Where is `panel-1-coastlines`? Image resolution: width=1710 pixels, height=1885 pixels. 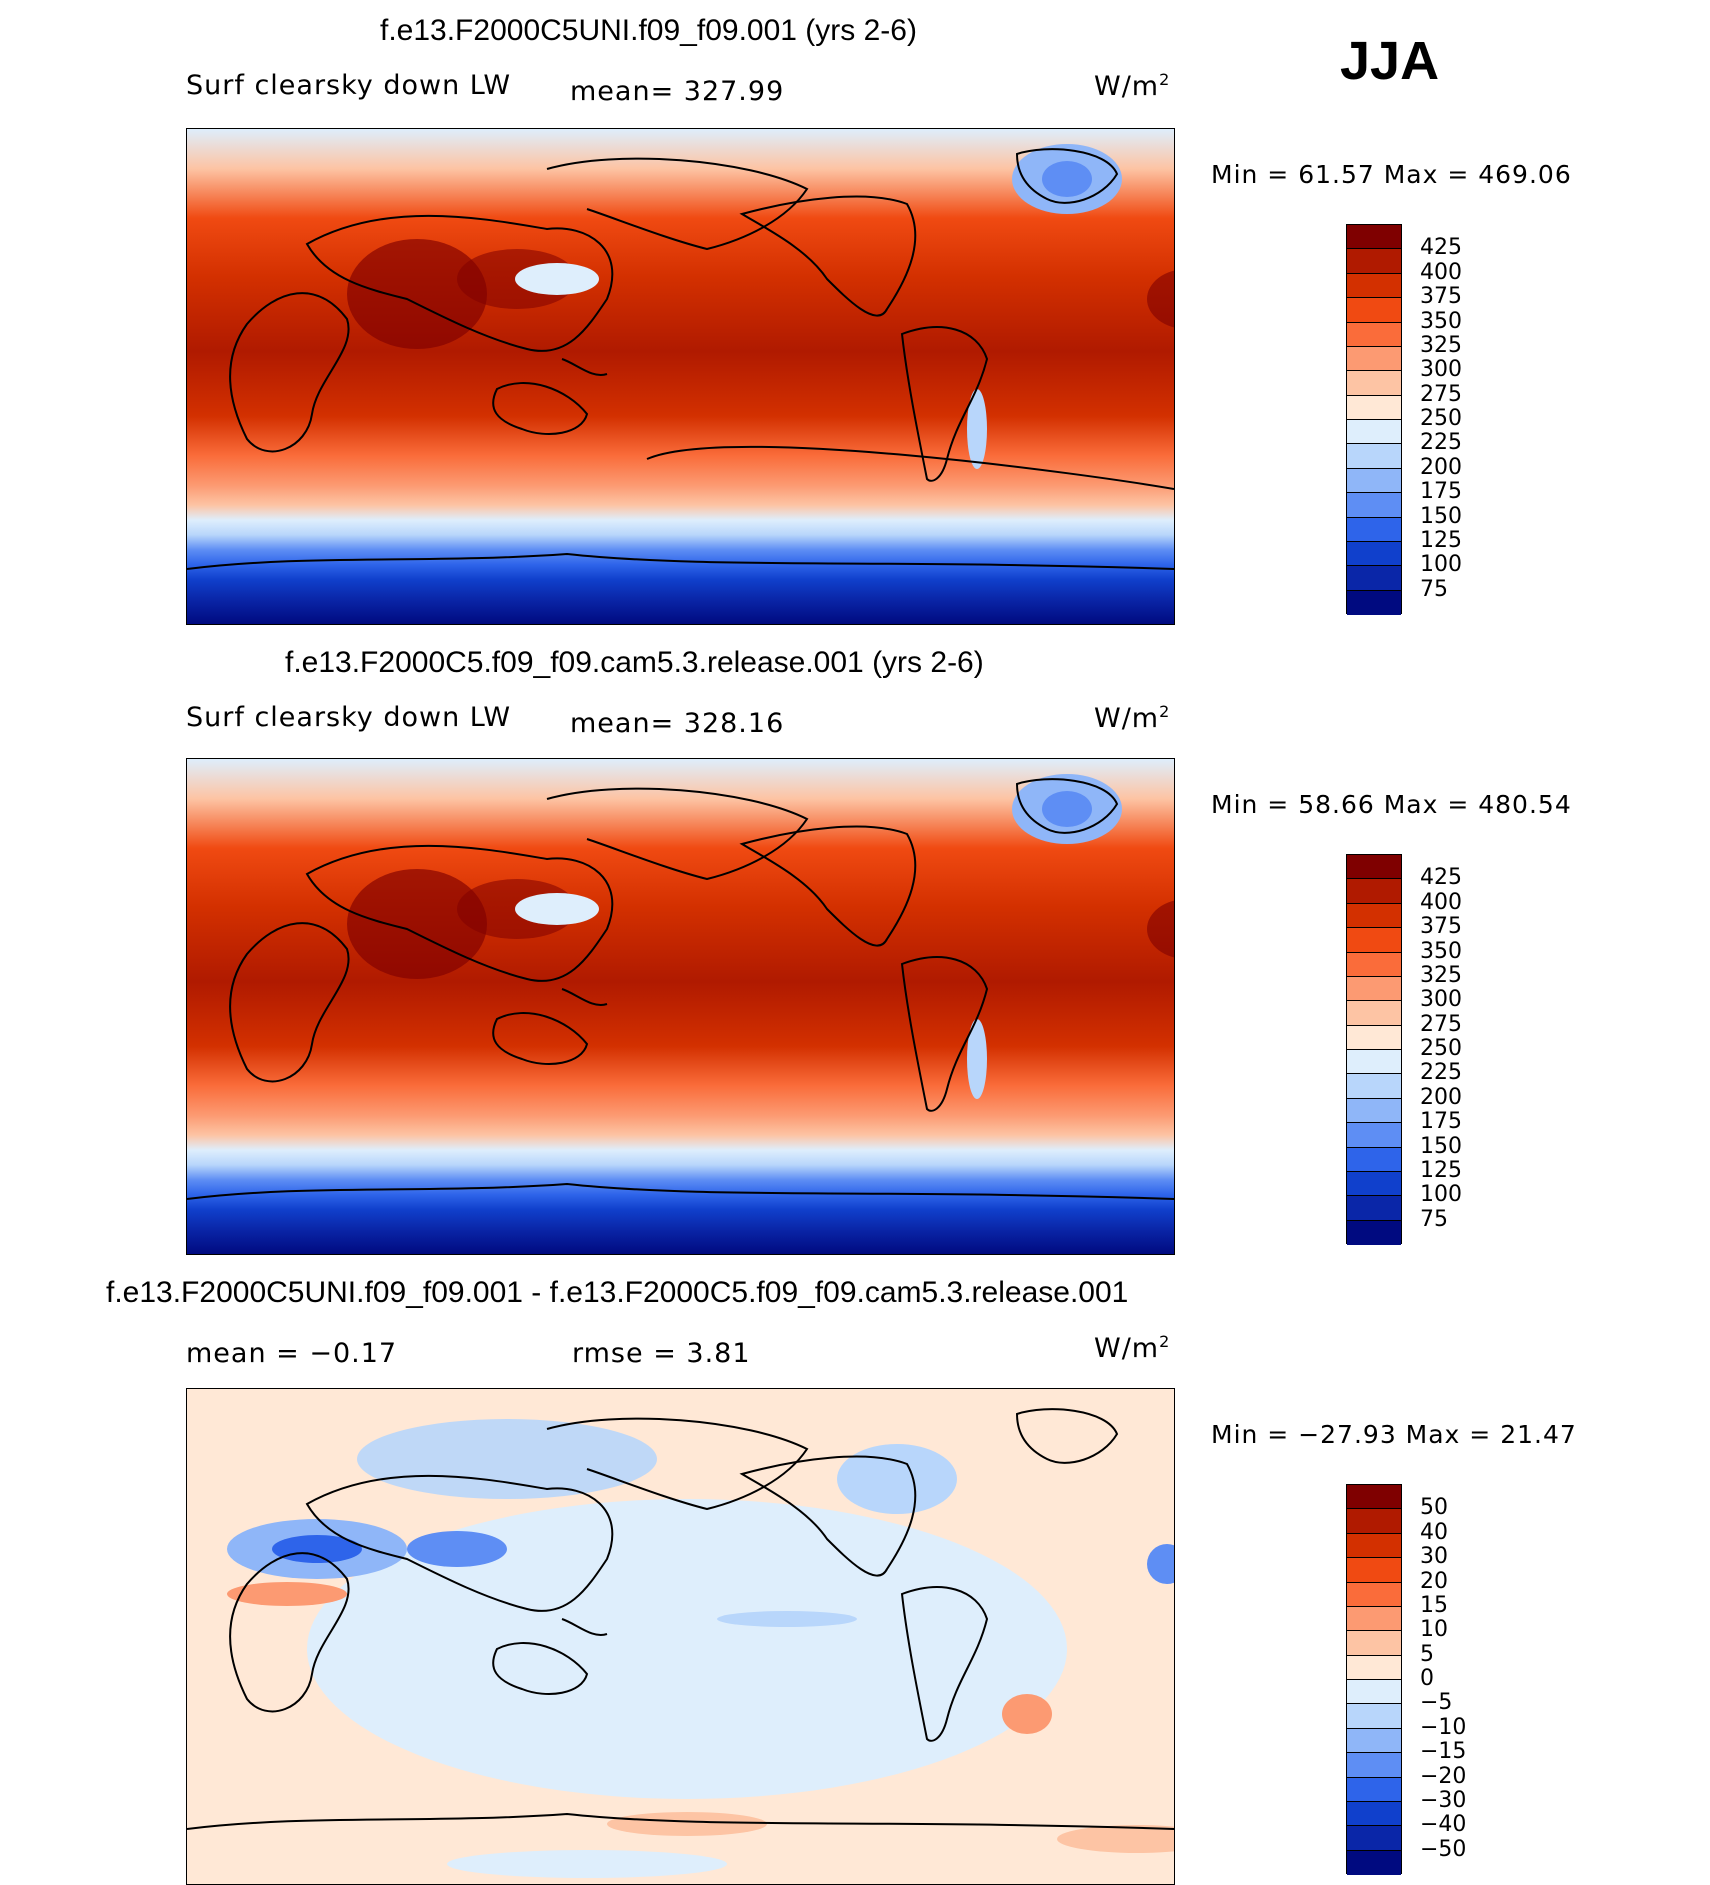 panel-1-coastlines is located at coordinates (680, 359).